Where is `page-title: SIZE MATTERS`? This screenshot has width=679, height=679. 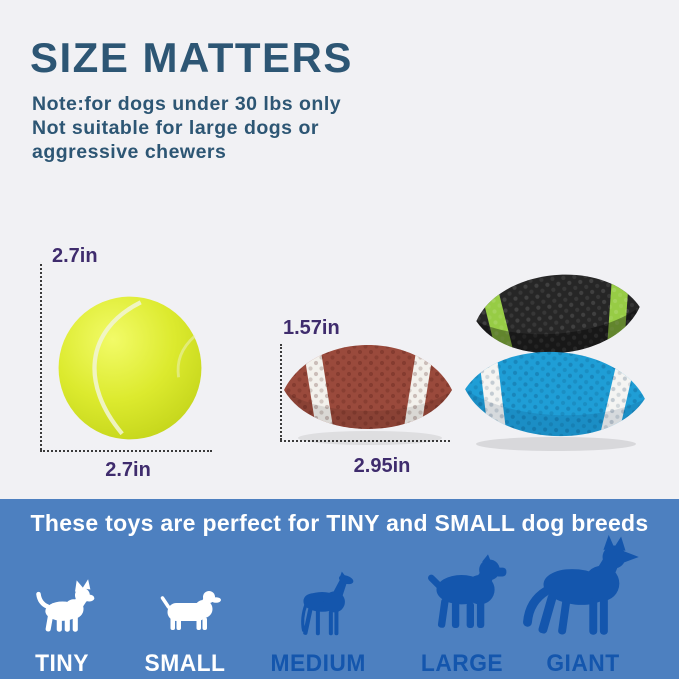
page-title: SIZE MATTERS is located at coordinates (191, 57).